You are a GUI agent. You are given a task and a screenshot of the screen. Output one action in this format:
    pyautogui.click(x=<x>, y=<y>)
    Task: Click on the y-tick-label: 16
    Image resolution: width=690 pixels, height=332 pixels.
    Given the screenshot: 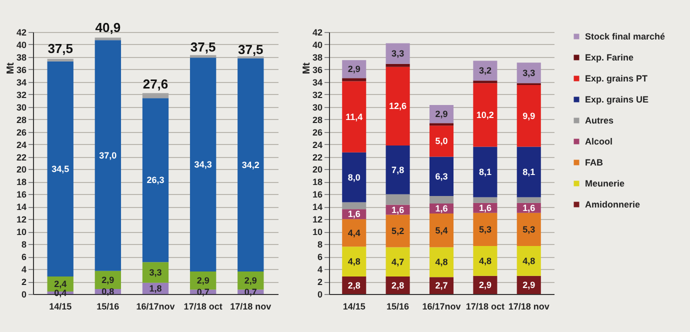 What is the action you would take?
    pyautogui.click(x=21, y=195)
    